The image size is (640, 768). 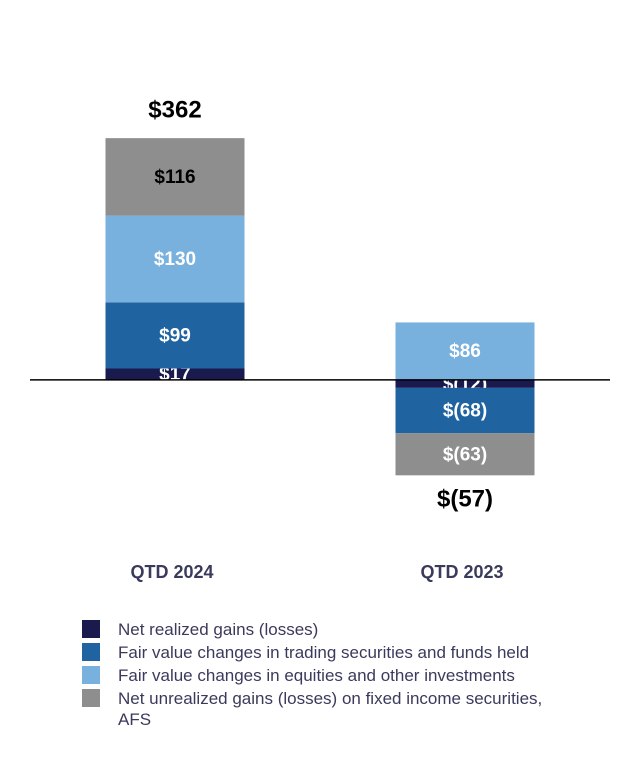 I want to click on value-label: $(63), so click(x=465, y=454).